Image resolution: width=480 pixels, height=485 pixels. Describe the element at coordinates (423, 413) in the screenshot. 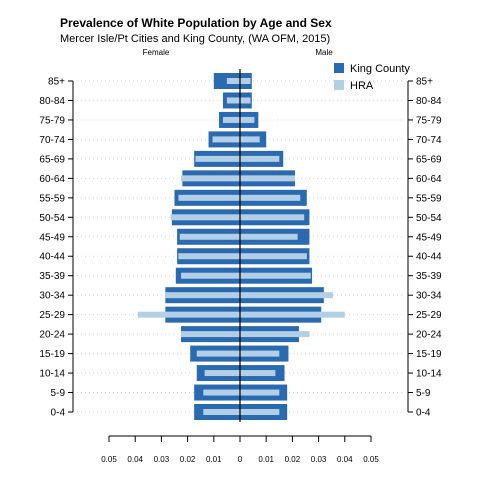

I see `right-tick-label-0-4: 0-4` at that location.